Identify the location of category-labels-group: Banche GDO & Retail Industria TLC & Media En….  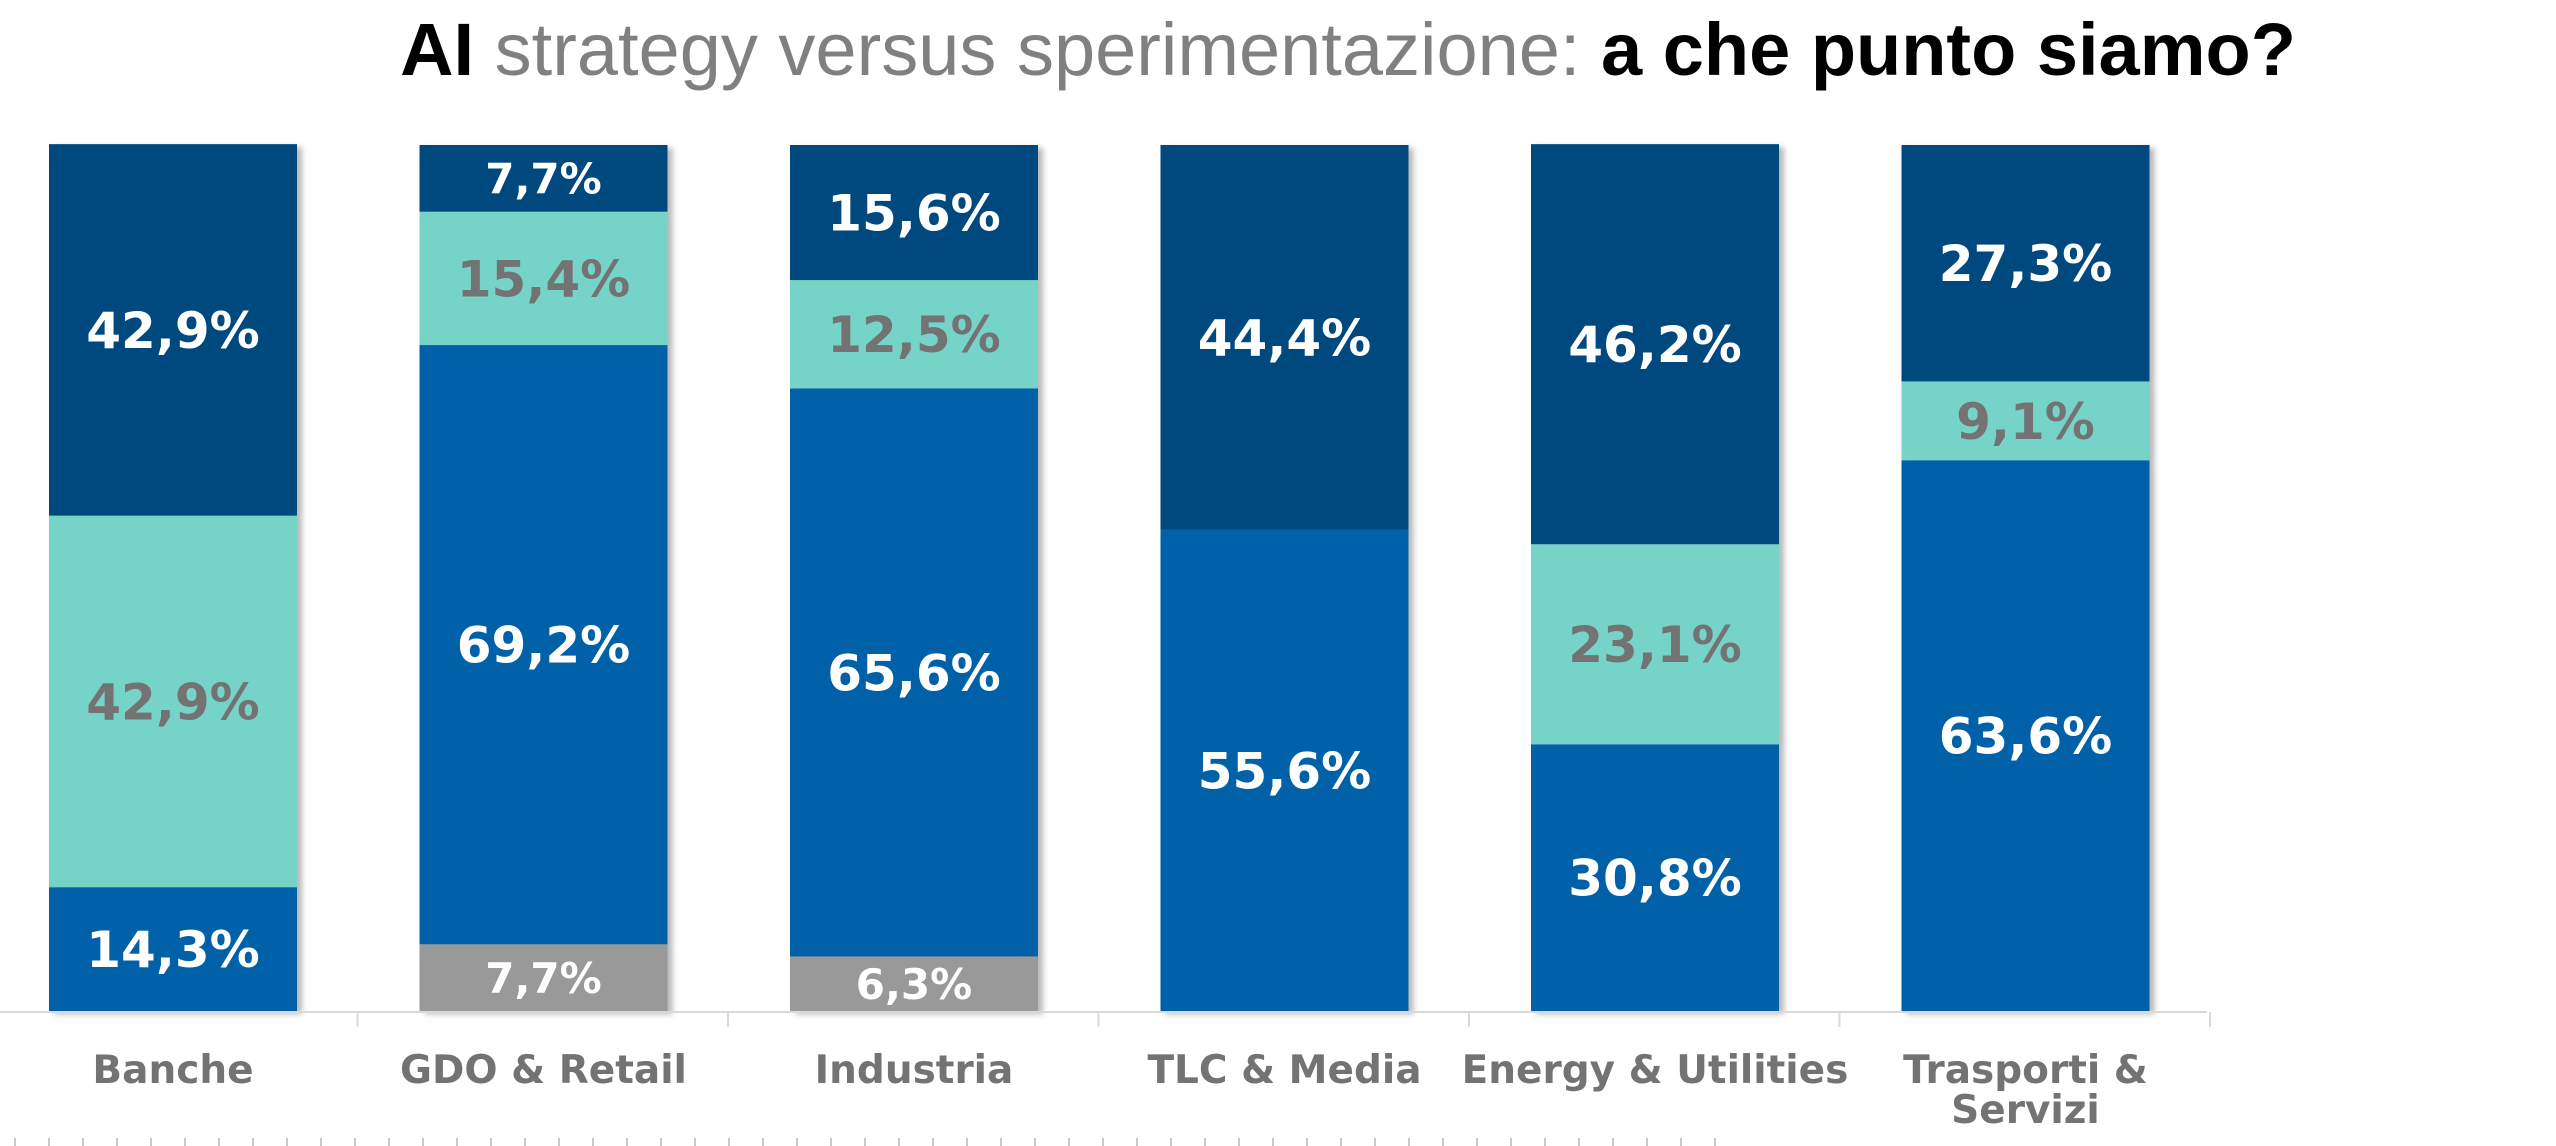
(1119, 1090).